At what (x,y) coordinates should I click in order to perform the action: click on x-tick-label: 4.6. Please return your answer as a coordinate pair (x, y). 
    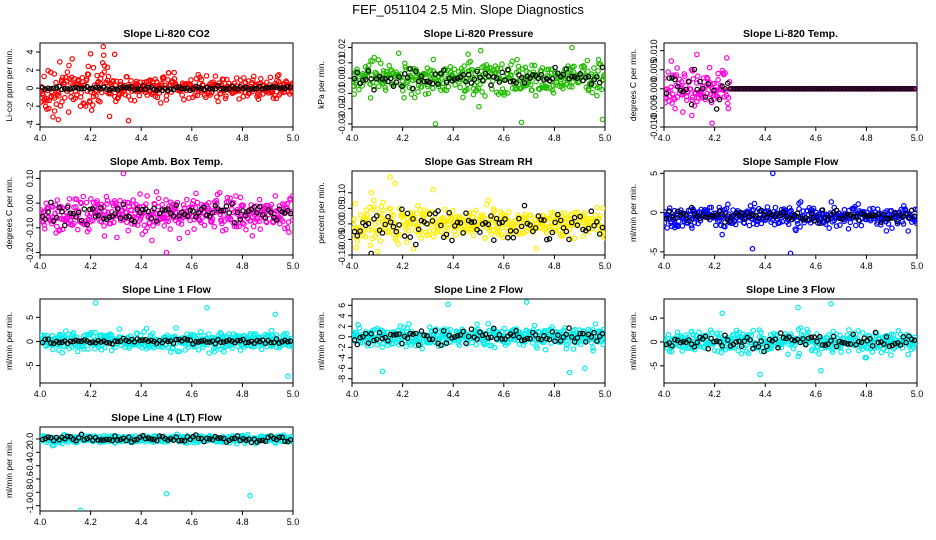
    Looking at the image, I should click on (192, 266).